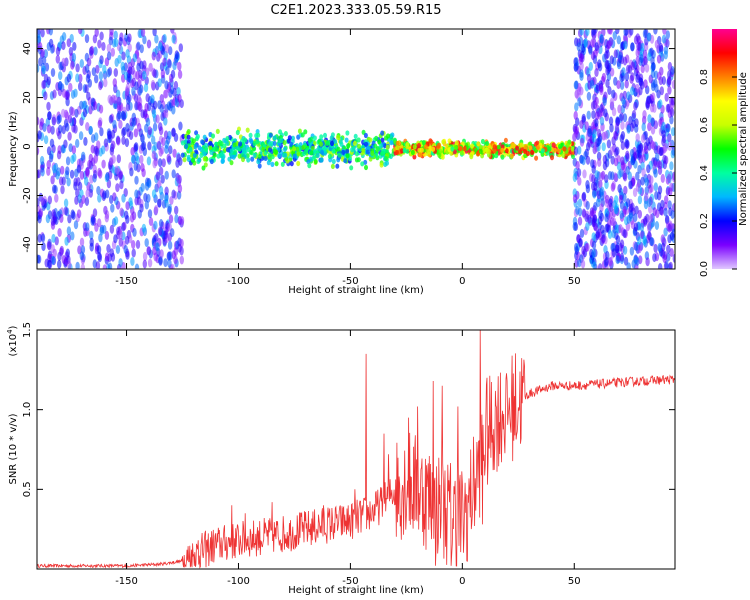 Image resolution: width=750 pixels, height=600 pixels. Describe the element at coordinates (12, 340) in the screenshot. I see `snr-scale-label: (x104)` at that location.